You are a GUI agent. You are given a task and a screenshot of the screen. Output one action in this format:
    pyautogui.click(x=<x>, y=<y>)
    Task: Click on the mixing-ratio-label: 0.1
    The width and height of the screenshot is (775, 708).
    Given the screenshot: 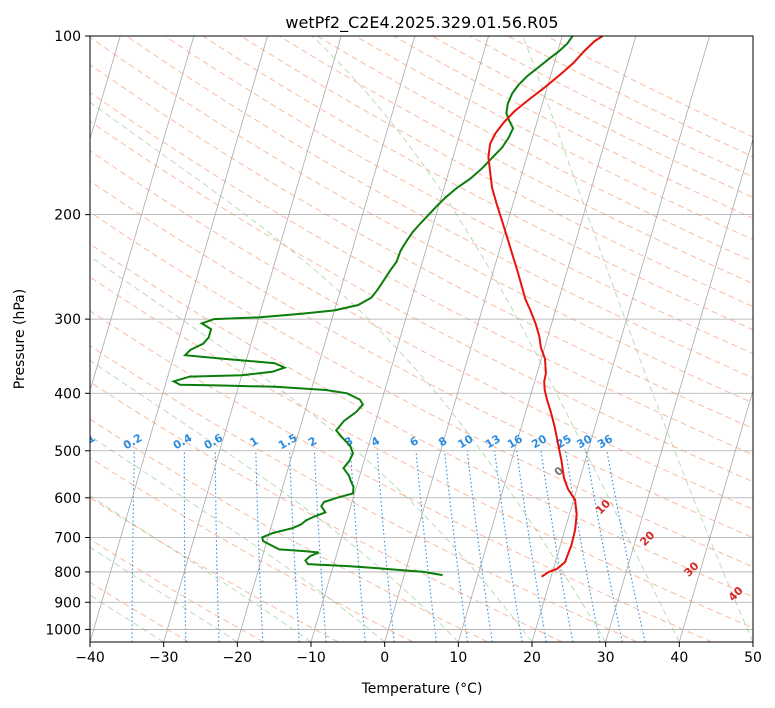 What is the action you would take?
    pyautogui.click(x=85, y=441)
    